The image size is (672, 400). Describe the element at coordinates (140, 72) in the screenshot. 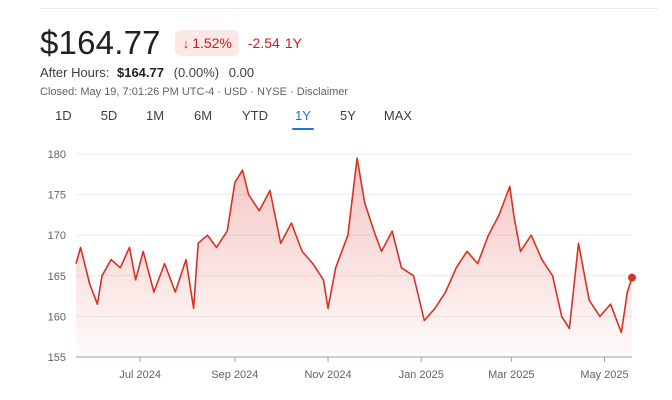

I see `after-hours-price: $164.77` at that location.